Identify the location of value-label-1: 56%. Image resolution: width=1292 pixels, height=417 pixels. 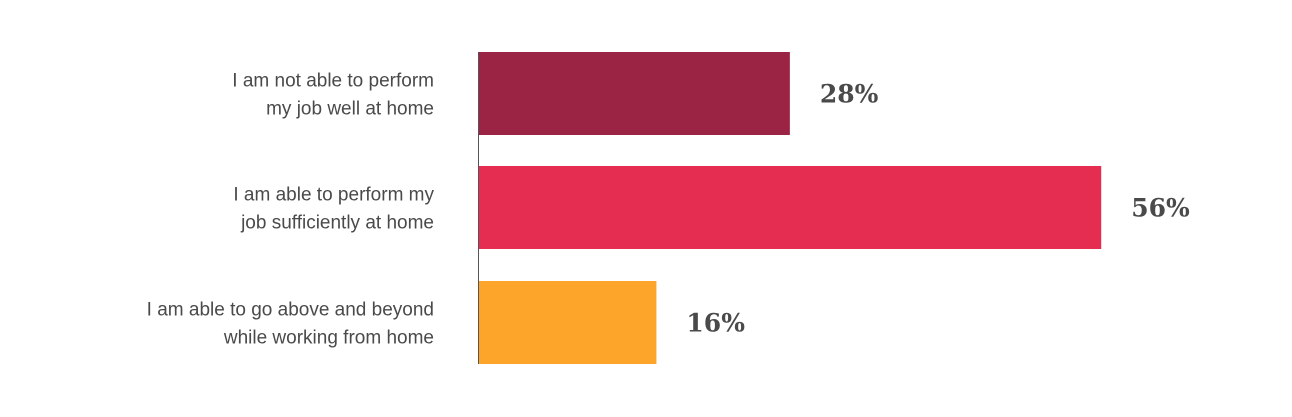
(1160, 208).